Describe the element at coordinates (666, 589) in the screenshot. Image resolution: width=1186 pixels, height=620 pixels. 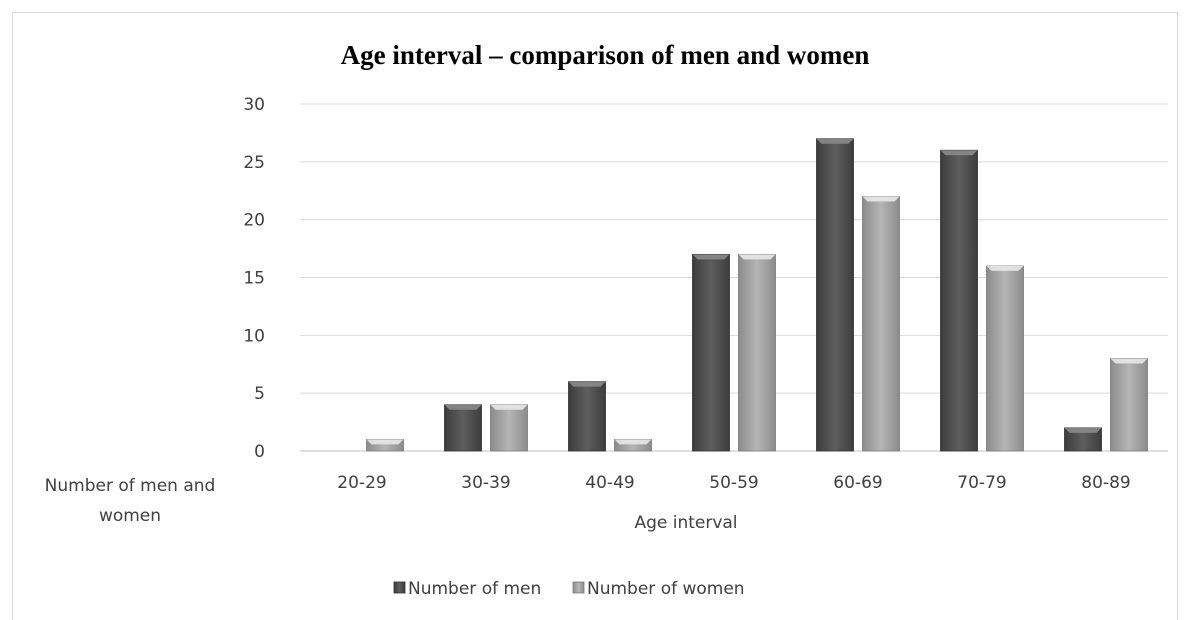
I see `legend-label: Number of women` at that location.